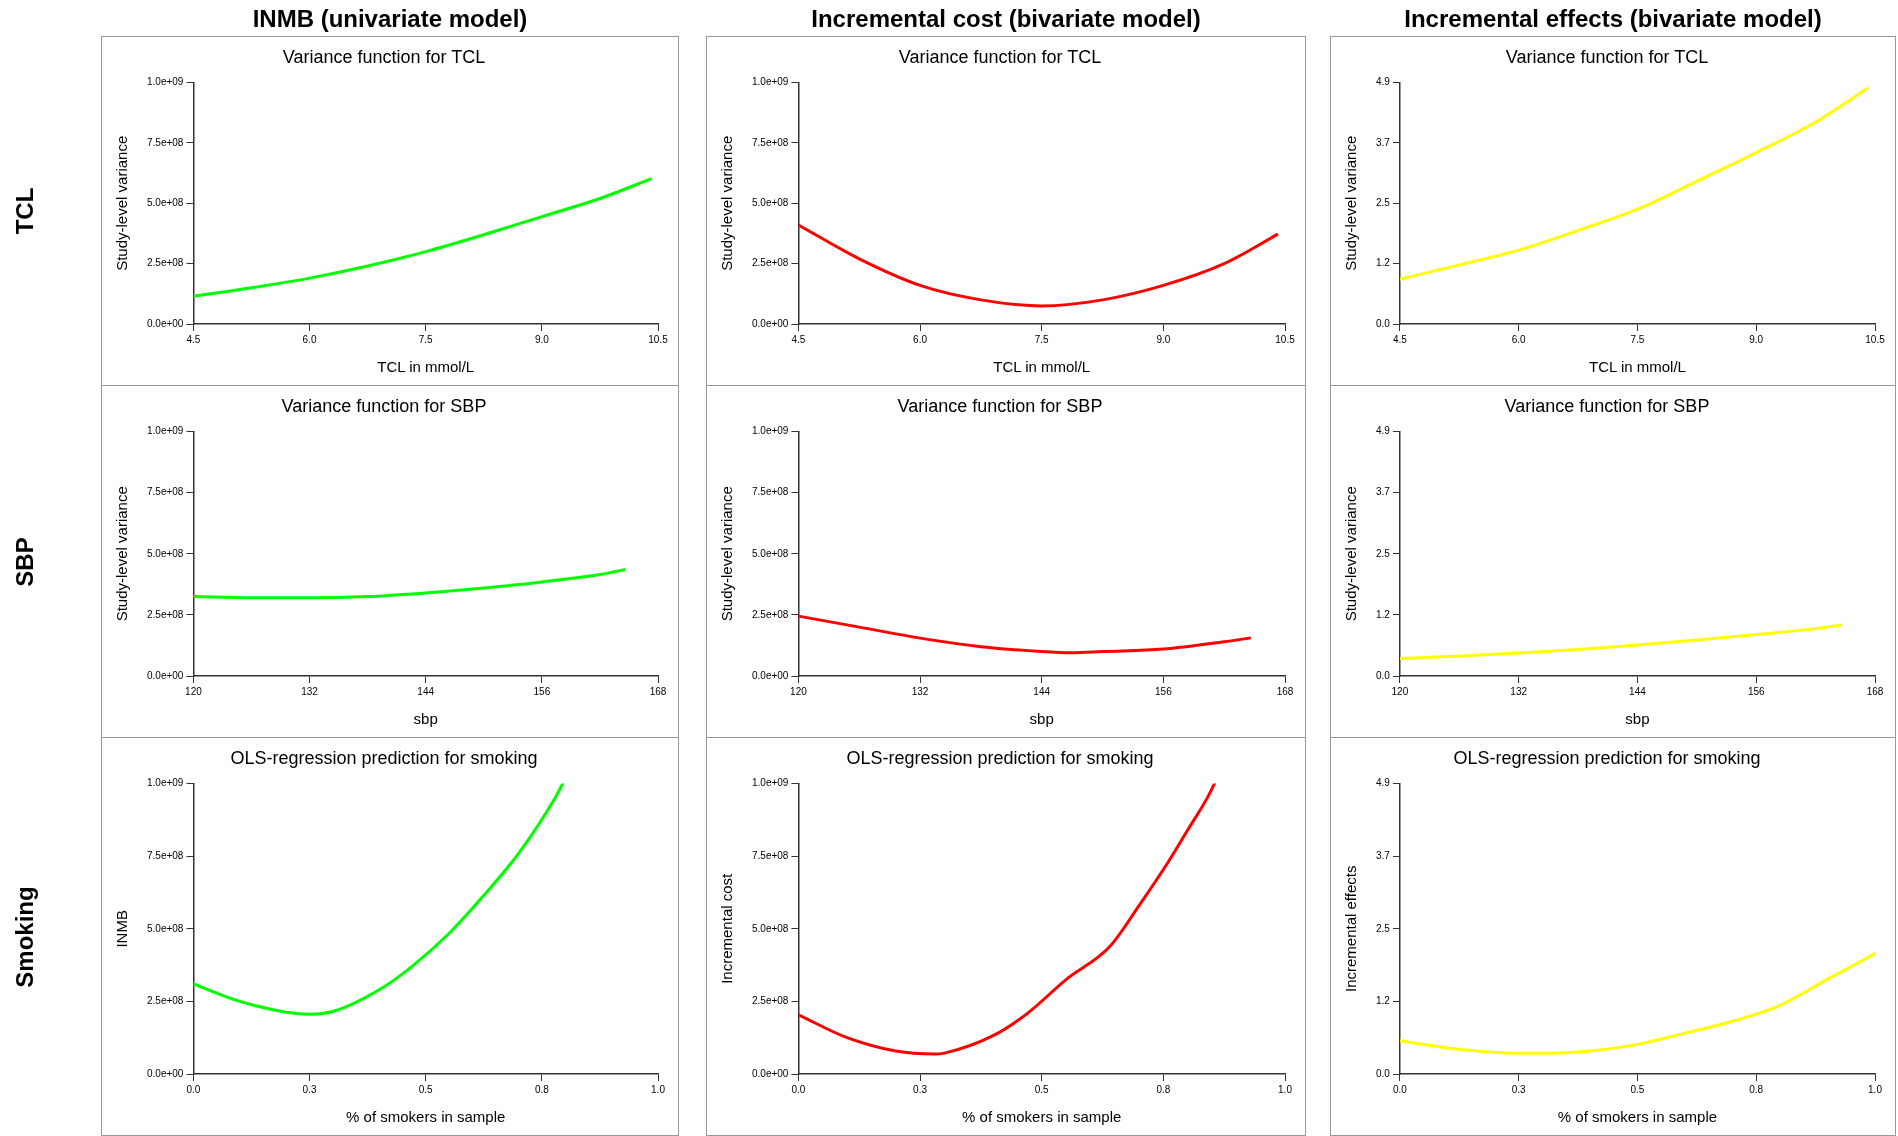  What do you see at coordinates (727, 928) in the screenshot?
I see `y-axis-title: Incremental cost` at bounding box center [727, 928].